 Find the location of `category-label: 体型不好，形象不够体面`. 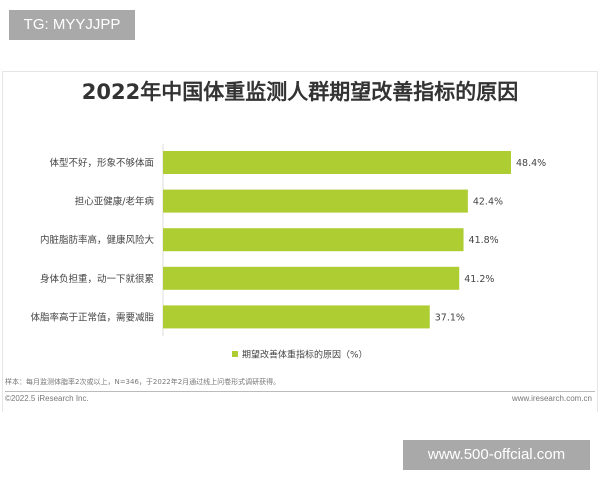

category-label: 体型不好，形象不够体面 is located at coordinates (101, 163).